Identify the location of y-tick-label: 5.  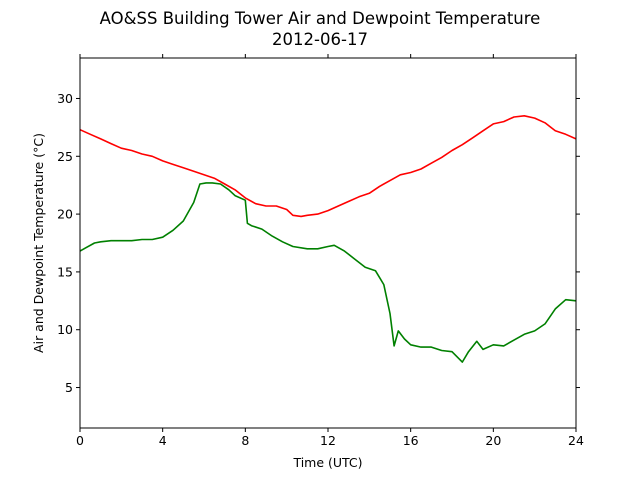
(69, 387).